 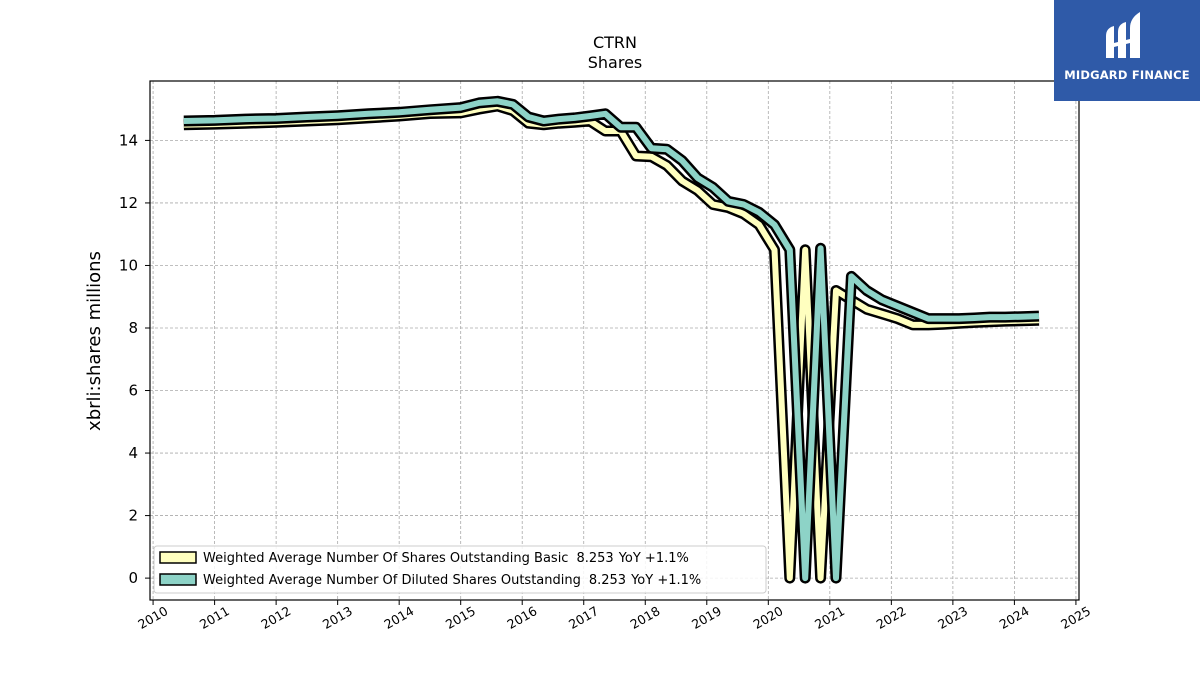 What do you see at coordinates (706, 617) in the screenshot?
I see `x-tick-label: 2019` at bounding box center [706, 617].